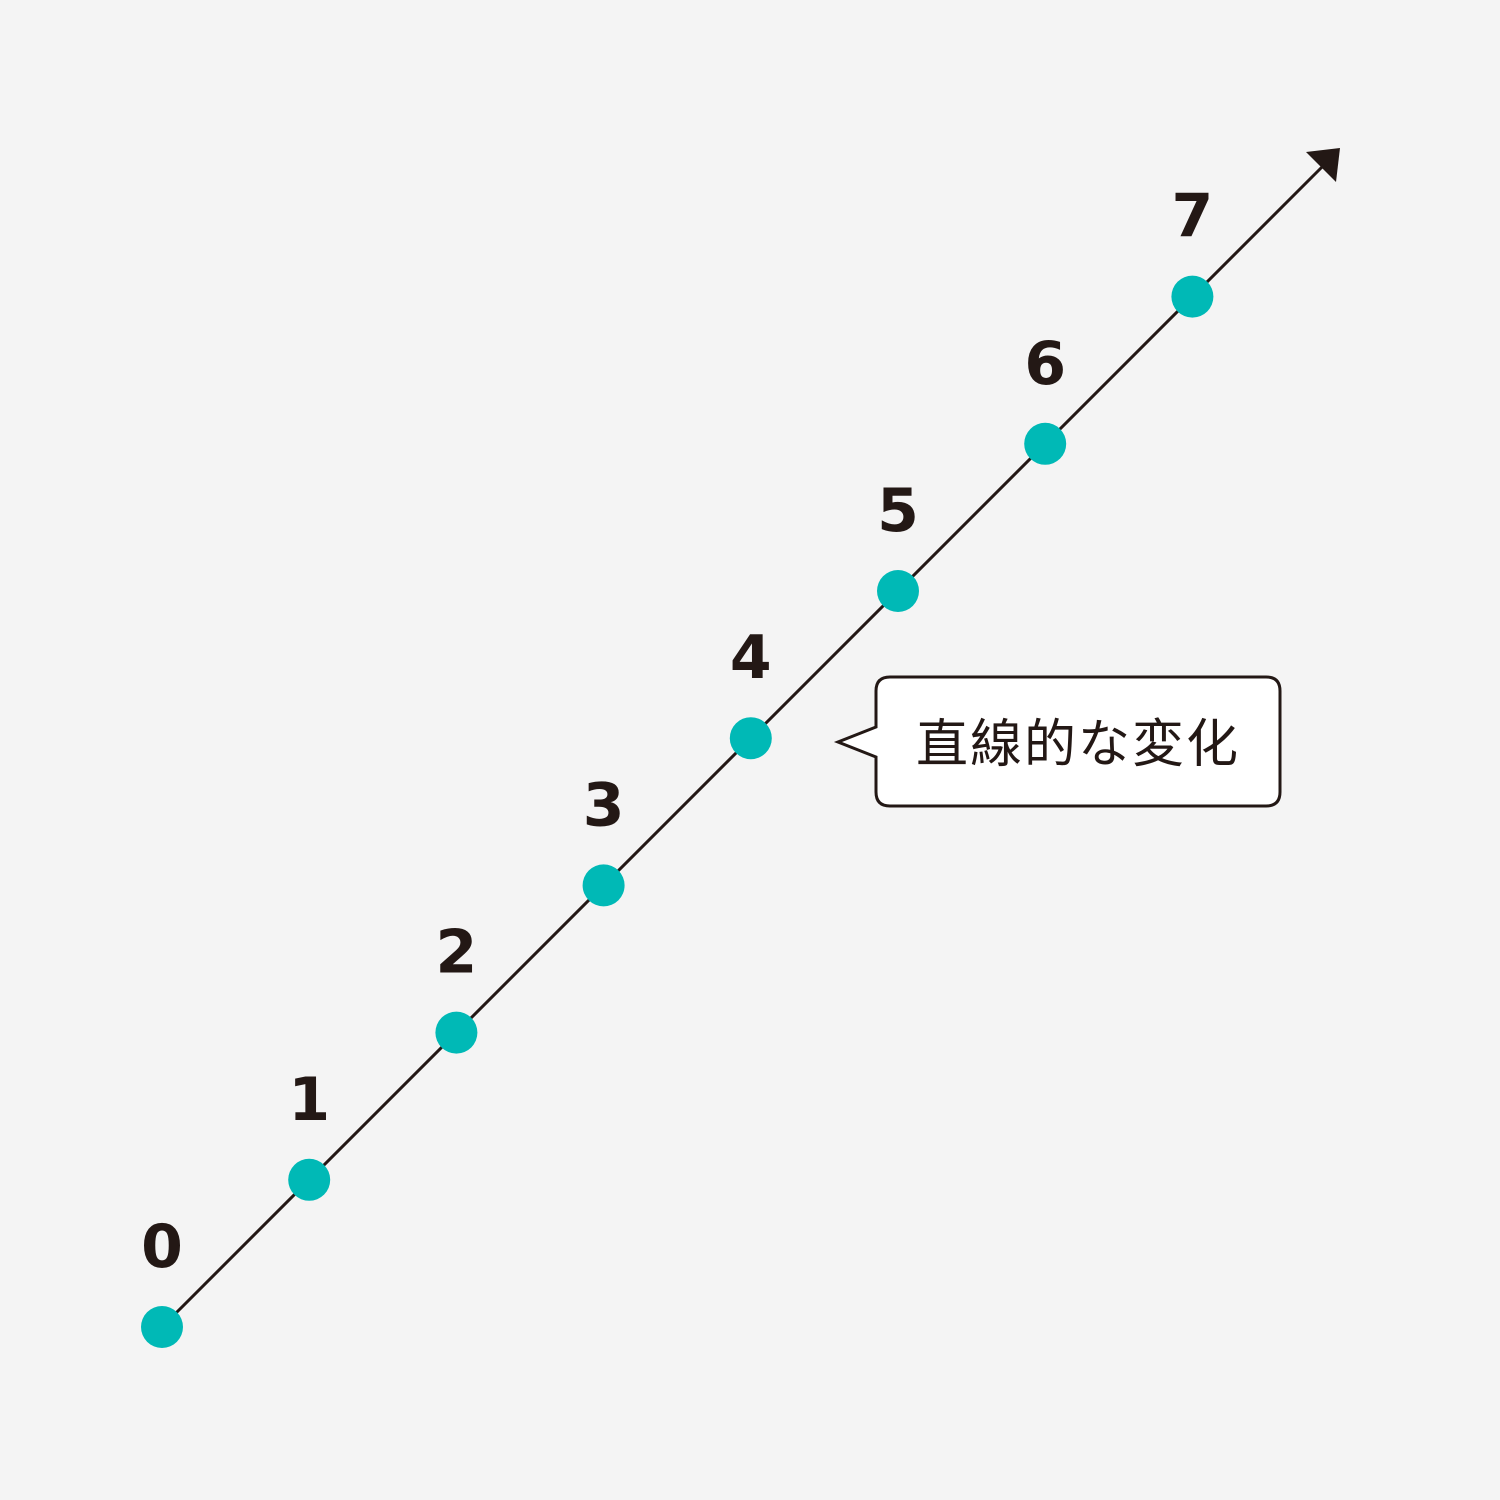 Image resolution: width=1500 pixels, height=1500 pixels. Describe the element at coordinates (1078, 745) in the screenshot. I see `callout-text: 直線的な変化` at that location.